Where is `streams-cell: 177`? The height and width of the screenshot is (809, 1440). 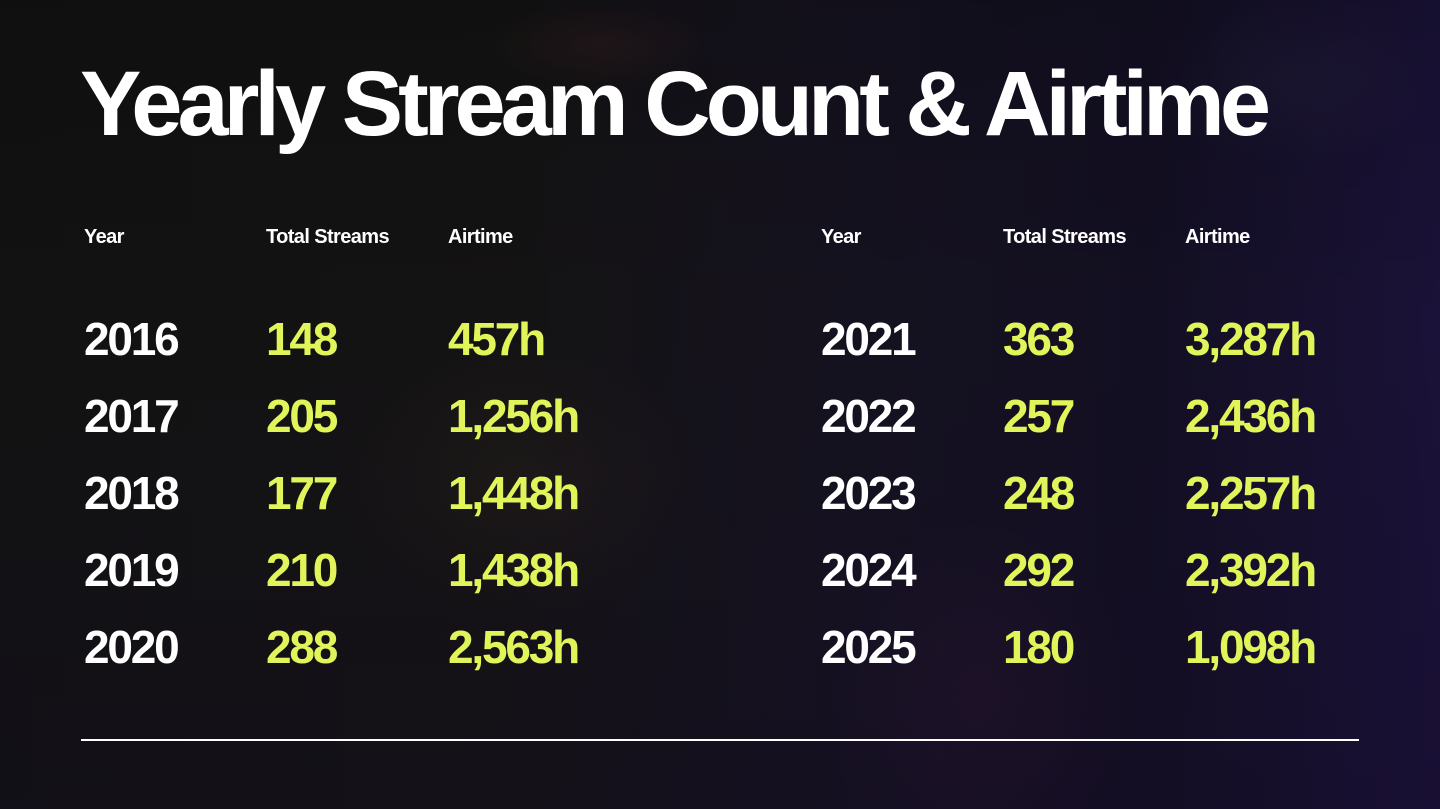 streams-cell: 177 is located at coordinates (302, 493).